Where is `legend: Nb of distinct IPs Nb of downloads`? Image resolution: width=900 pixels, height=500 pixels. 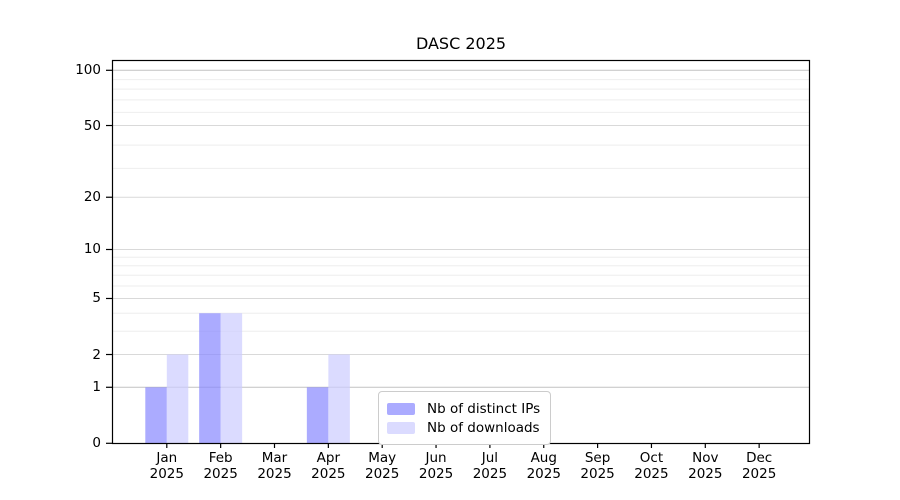
legend: Nb of distinct IPs Nb of downloads is located at coordinates (465, 418).